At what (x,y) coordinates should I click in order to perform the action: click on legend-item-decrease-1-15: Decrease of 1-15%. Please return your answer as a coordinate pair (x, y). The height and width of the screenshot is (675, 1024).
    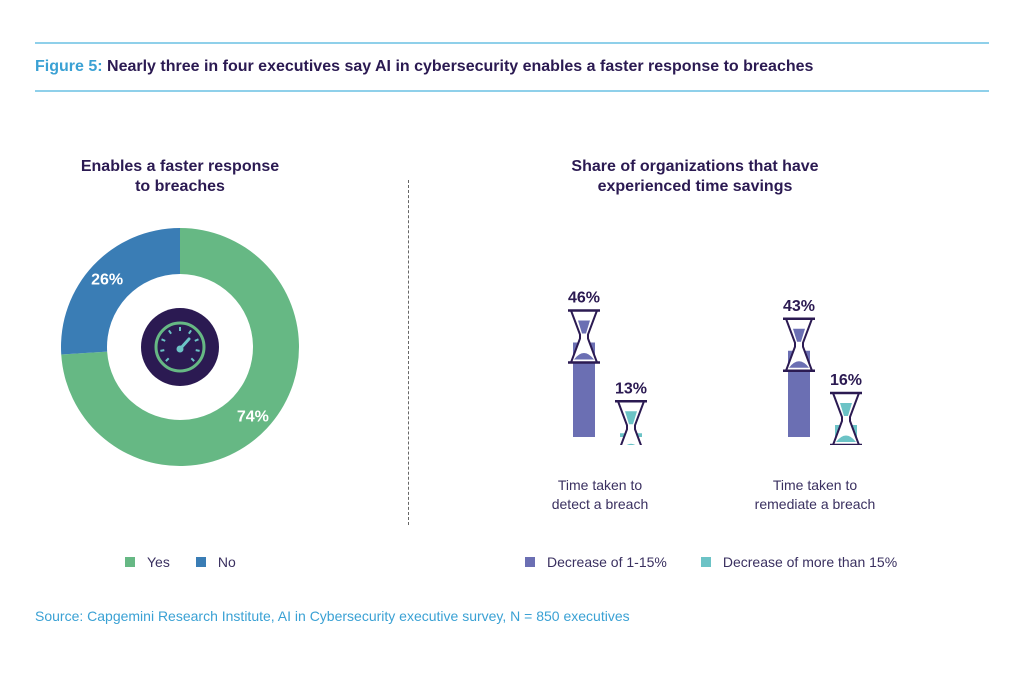
    Looking at the image, I should click on (596, 562).